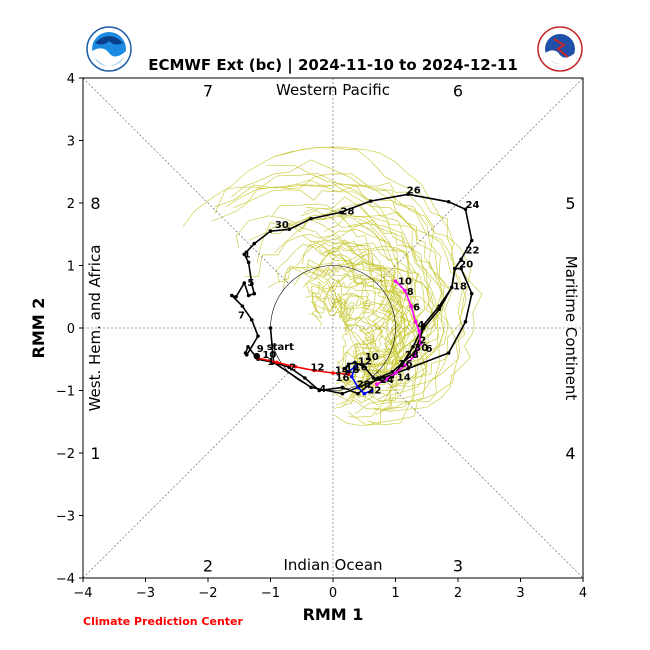 The height and width of the screenshot is (650, 650). I want to click on region-label-right: Maritime Continent, so click(571, 328).